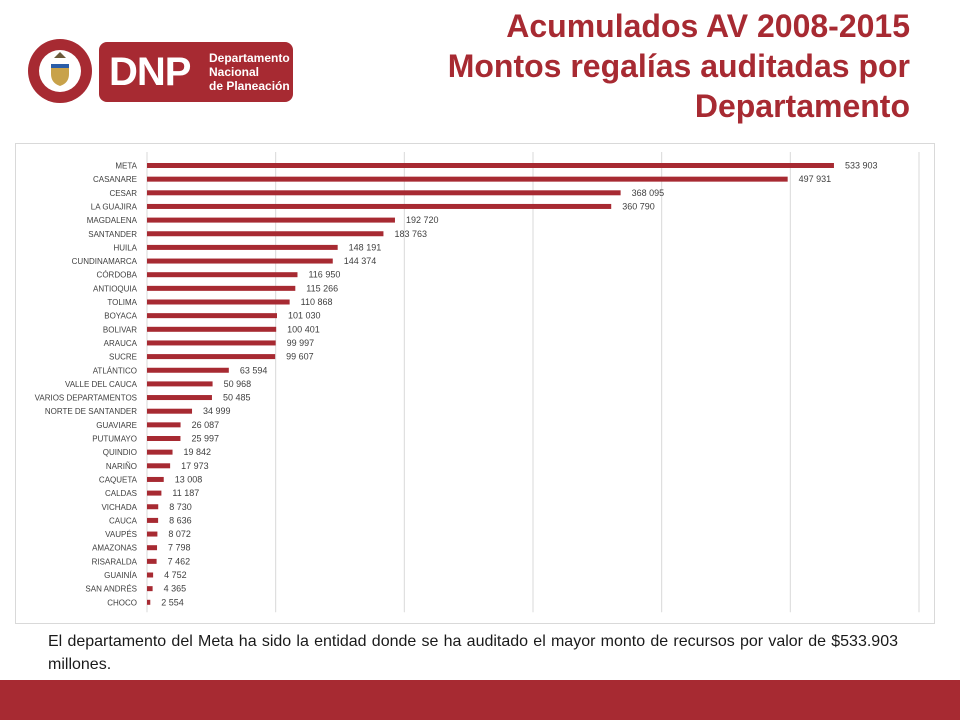 This screenshot has width=960, height=720. What do you see at coordinates (123, 520) in the screenshot?
I see `category-label: CAUCA` at bounding box center [123, 520].